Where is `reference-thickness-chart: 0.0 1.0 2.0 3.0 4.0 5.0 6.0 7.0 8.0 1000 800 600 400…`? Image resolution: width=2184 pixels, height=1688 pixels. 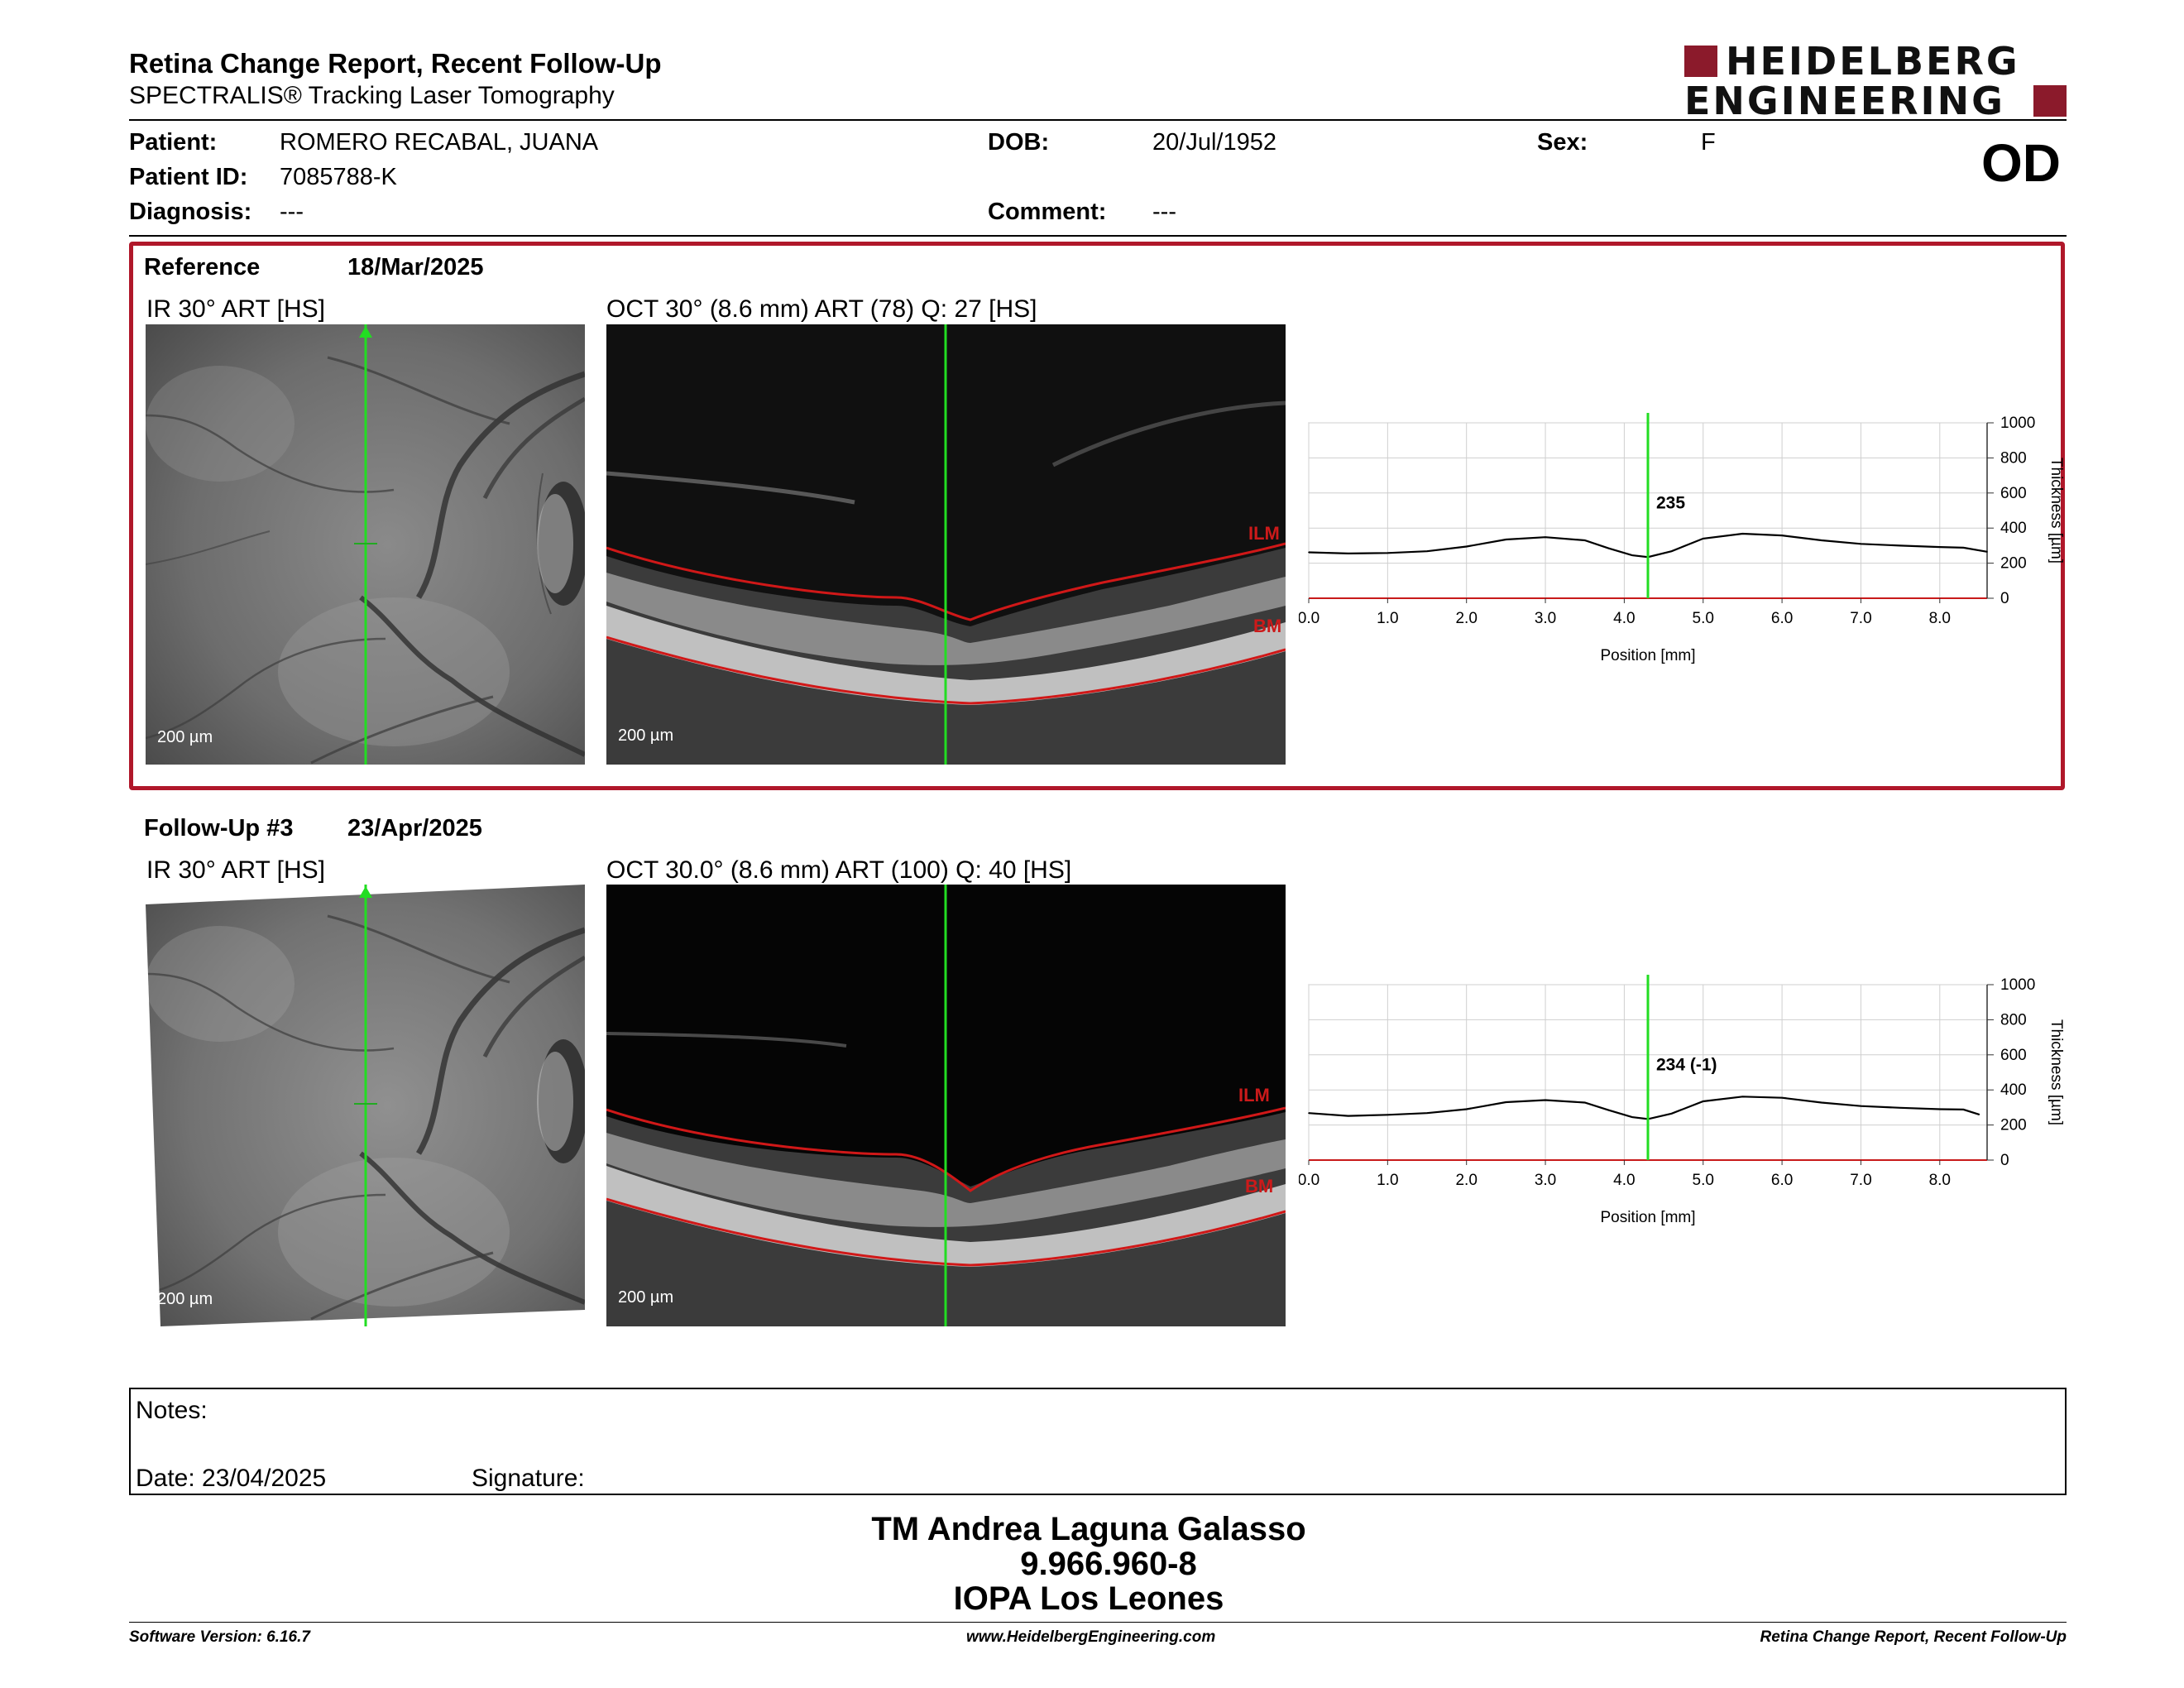 reference-thickness-chart: 0.0 1.0 2.0 3.0 4.0 5.0 6.0 7.0 8.0 1000 800 600 400… is located at coordinates (1682, 538).